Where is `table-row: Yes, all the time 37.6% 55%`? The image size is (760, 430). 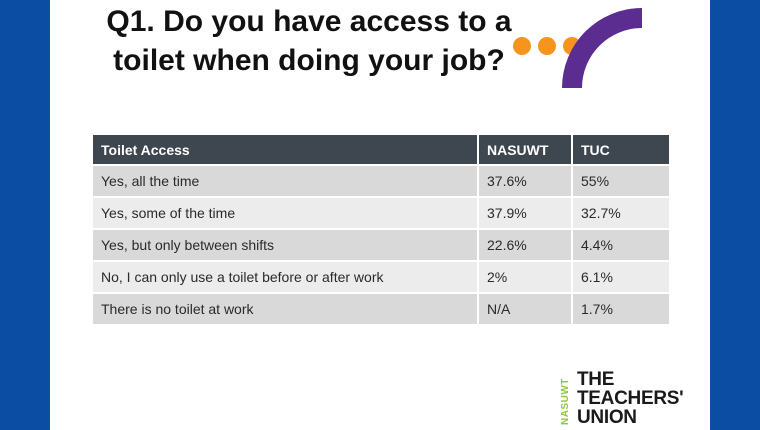 table-row: Yes, all the time 37.6% 55% is located at coordinates (381, 180).